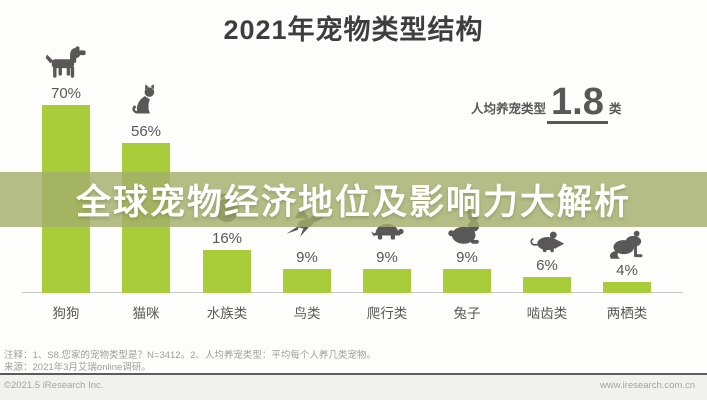 The width and height of the screenshot is (707, 400). Describe the element at coordinates (577, 104) in the screenshot. I see `stat-value: 1.8` at that location.